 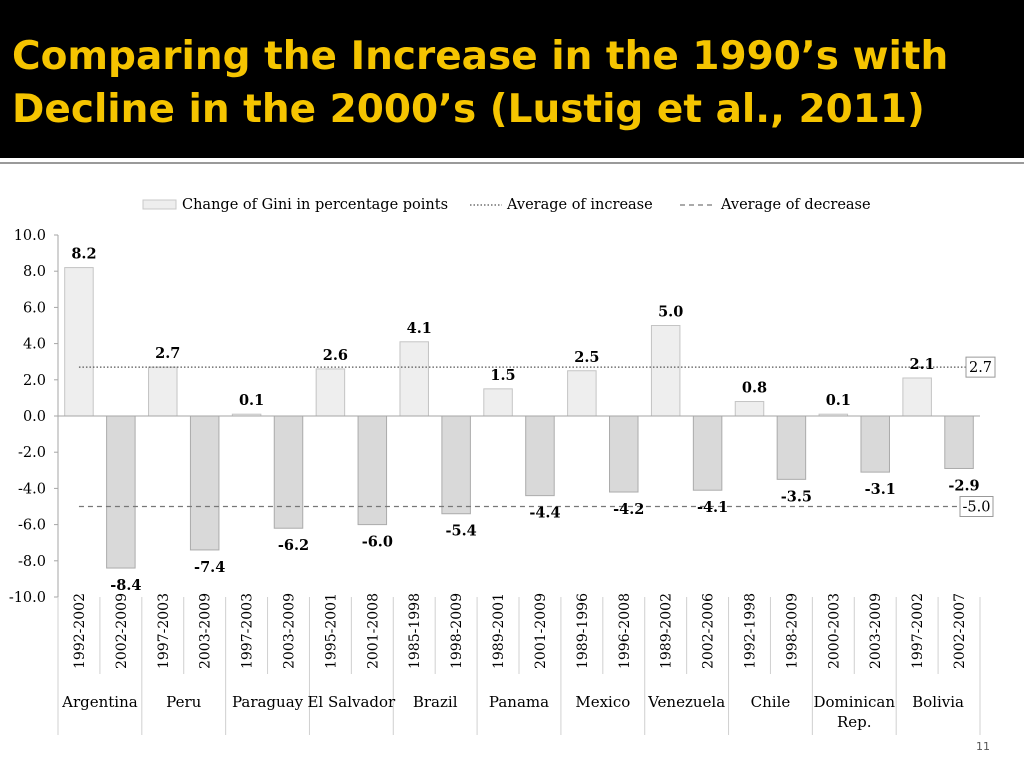 What do you see at coordinates (183, 702) in the screenshot?
I see `country-label: Peru` at bounding box center [183, 702].